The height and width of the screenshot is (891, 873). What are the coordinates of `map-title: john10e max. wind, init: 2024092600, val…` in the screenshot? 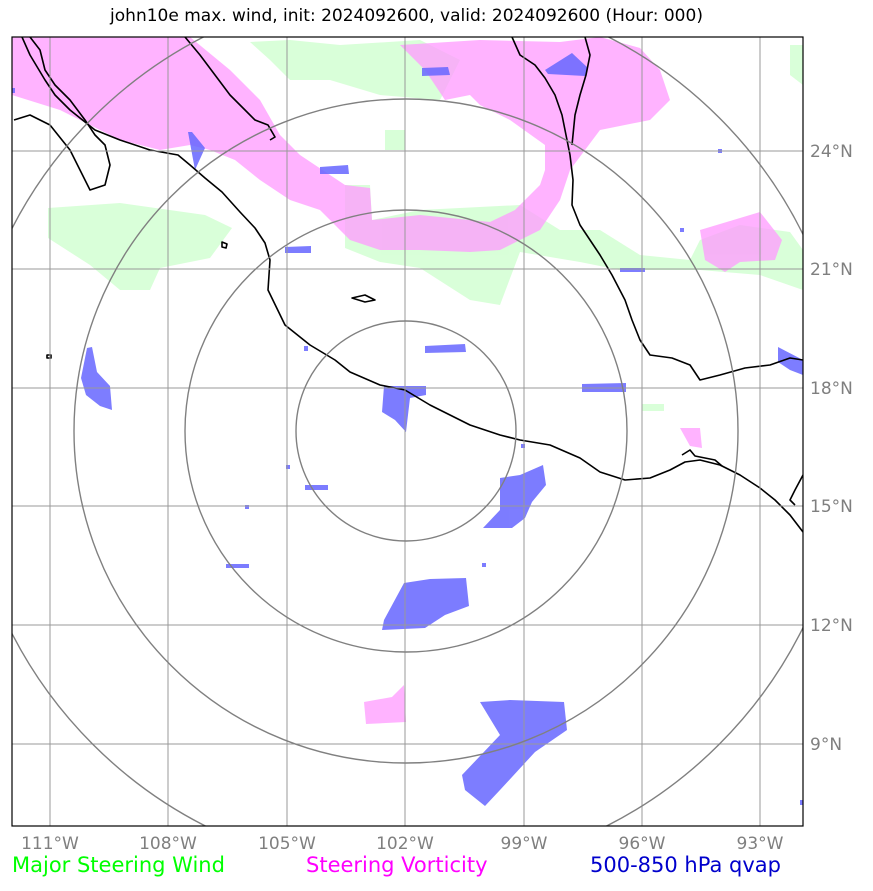 It's located at (406, 16).